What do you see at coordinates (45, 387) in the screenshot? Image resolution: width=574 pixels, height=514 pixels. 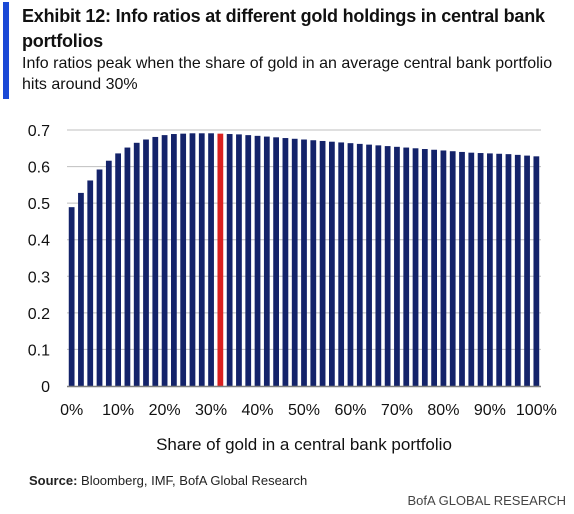 I see `y-tick-label: 0` at bounding box center [45, 387].